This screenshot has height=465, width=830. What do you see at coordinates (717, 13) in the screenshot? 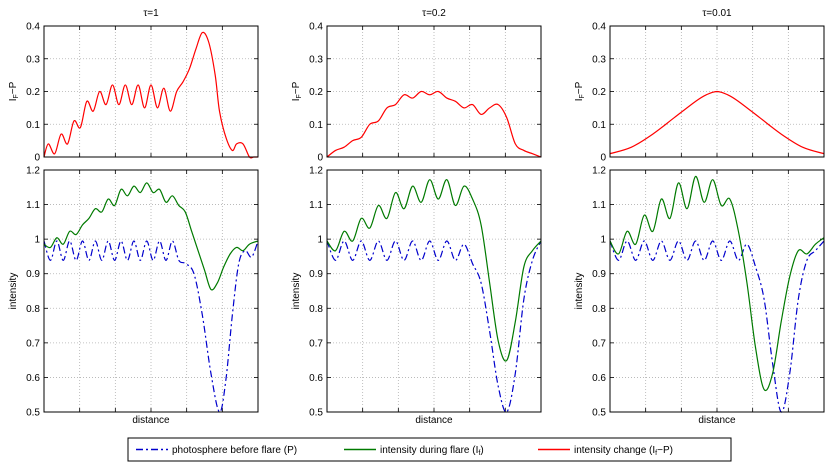
I see `panel-title: τ=0.01` at bounding box center [717, 13].